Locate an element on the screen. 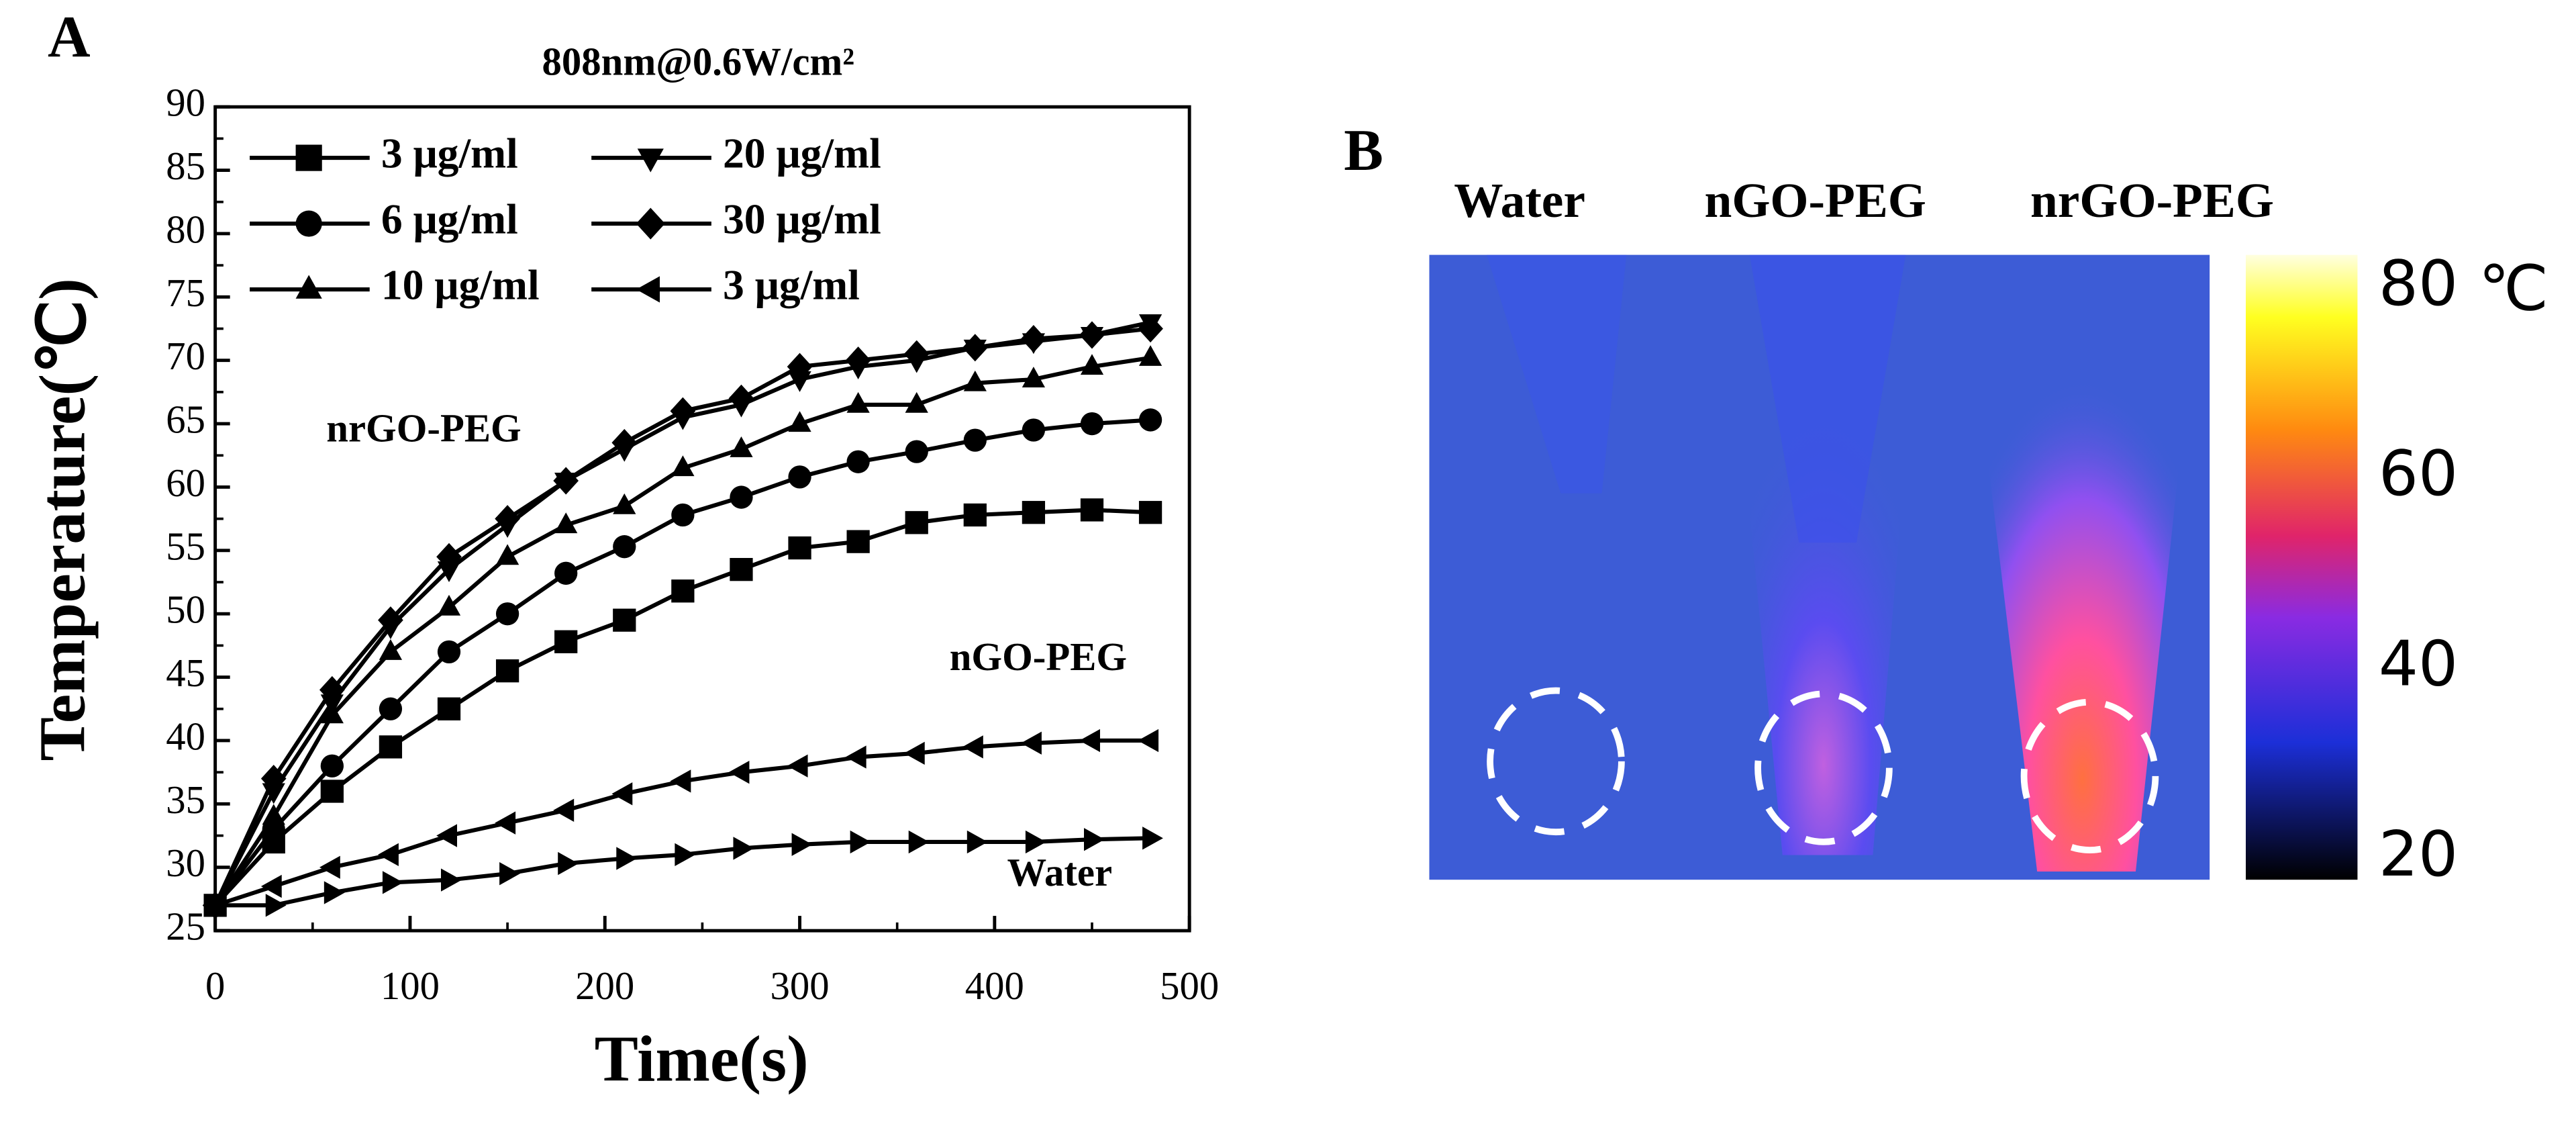 The image size is (2576, 1128). panel-label: B is located at coordinates (1363, 150).